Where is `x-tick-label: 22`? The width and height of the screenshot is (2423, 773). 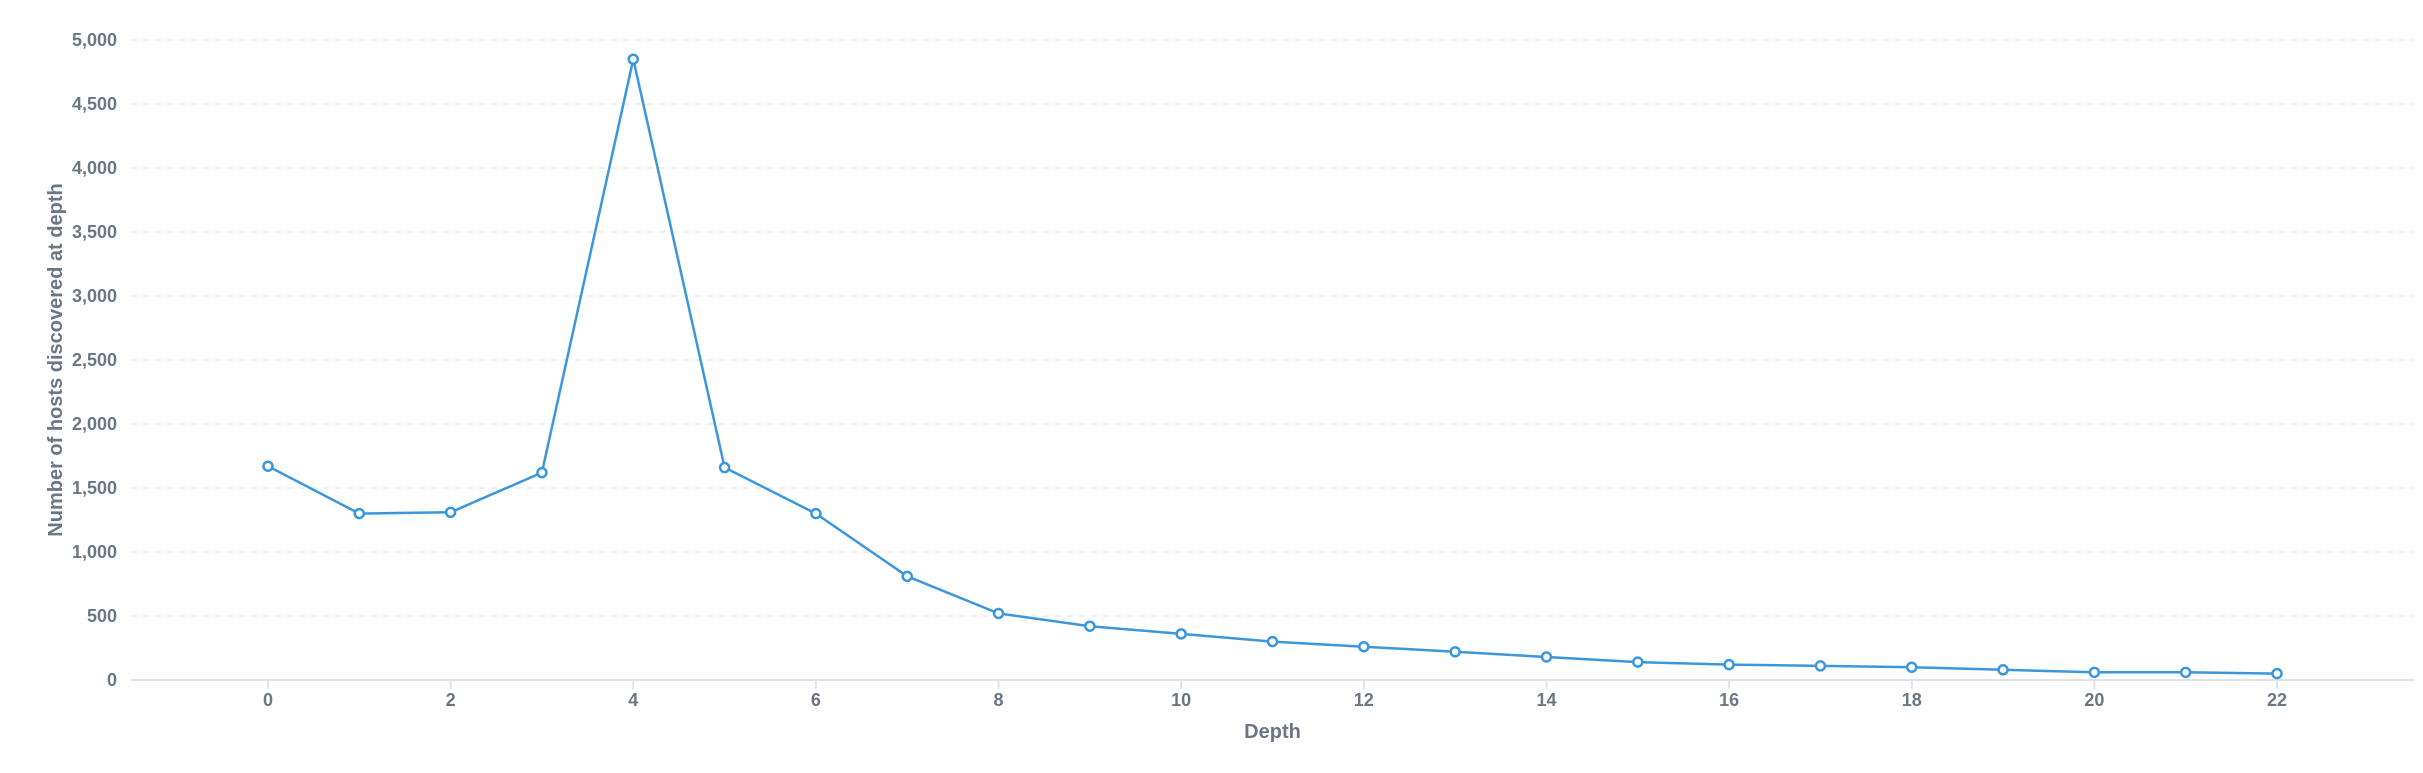
x-tick-label: 22 is located at coordinates (2277, 700).